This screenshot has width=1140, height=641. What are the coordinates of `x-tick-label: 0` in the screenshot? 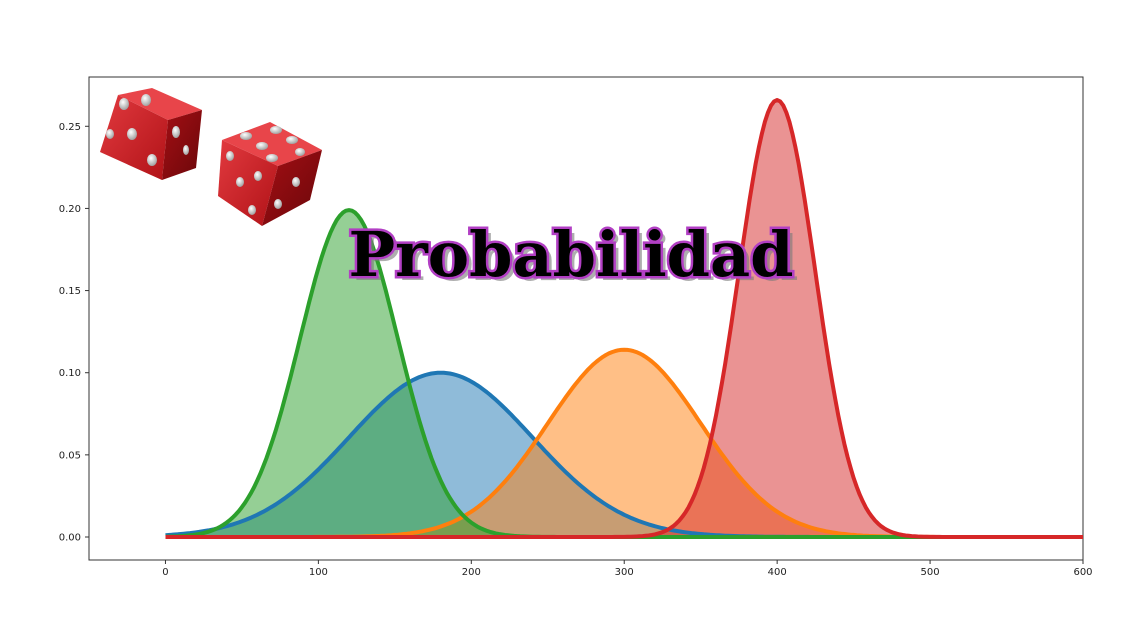 It's located at (165, 572).